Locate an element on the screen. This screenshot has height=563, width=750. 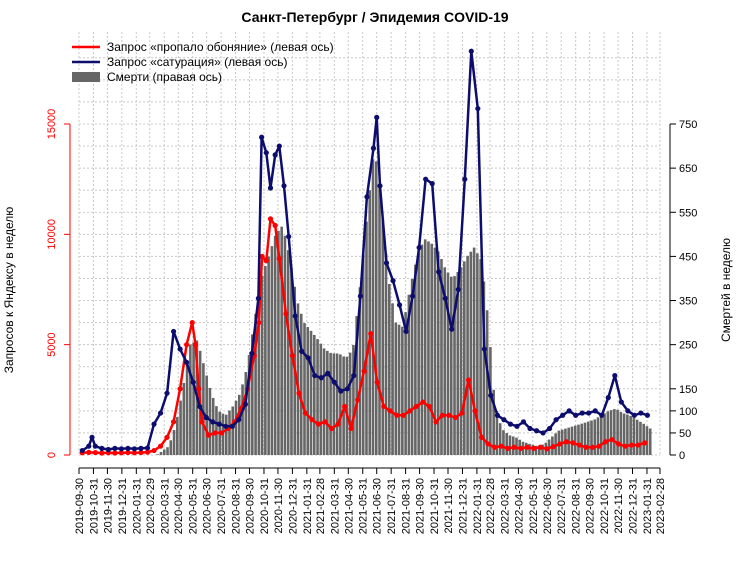
legend-label-deaths: Смерти (правая ось) is located at coordinates (164, 77).